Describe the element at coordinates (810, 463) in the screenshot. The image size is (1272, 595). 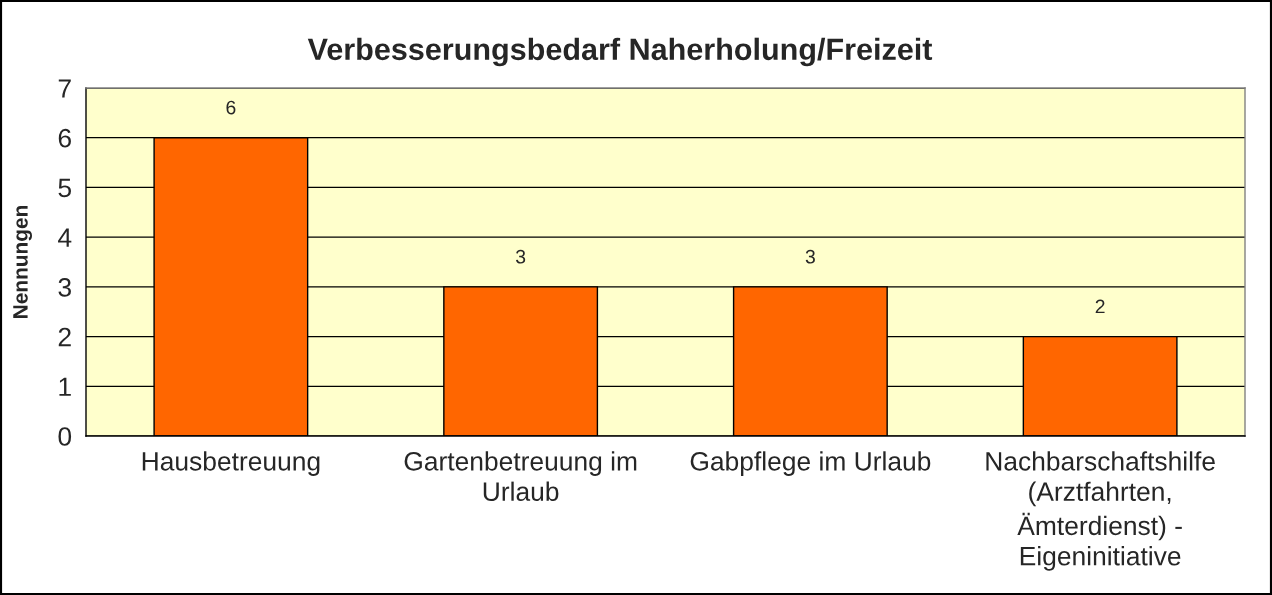
I see `x-tick-label: Gabpflege im Urlaub` at that location.